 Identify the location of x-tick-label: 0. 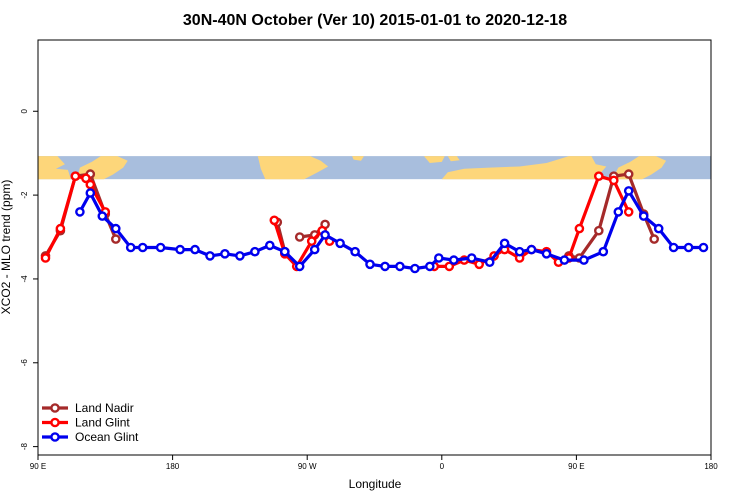
(442, 466).